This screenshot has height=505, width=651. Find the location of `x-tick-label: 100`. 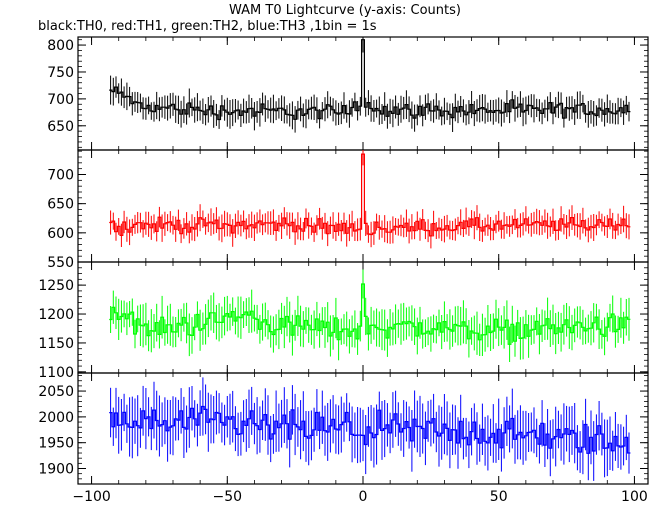

x-tick-label: 100 is located at coordinates (634, 497).